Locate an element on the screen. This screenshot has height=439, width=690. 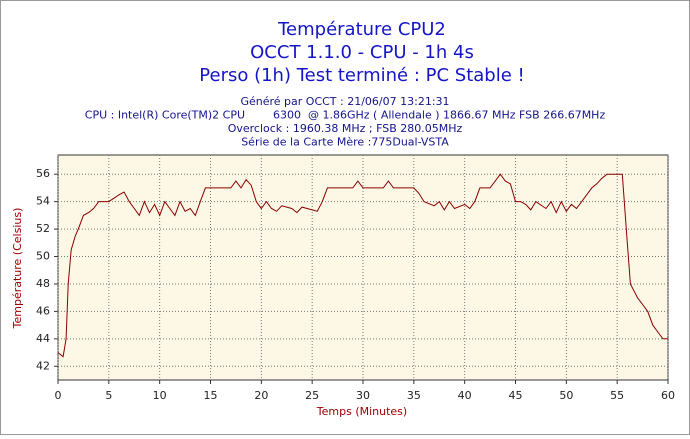
subtitle: Généré par OCCT : 21/06/07 13:21:31 is located at coordinates (344, 101).